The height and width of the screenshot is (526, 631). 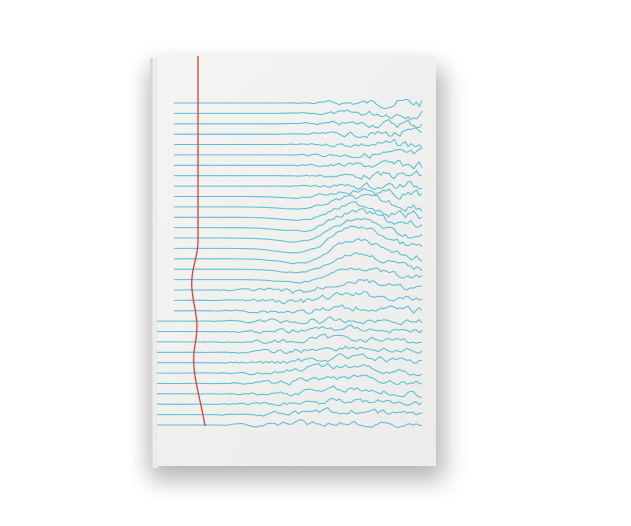 What do you see at coordinates (154, 263) in the screenshot?
I see `notebook-spine` at bounding box center [154, 263].